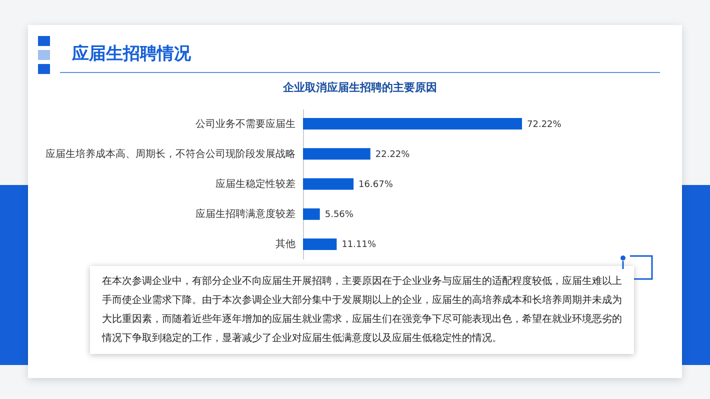 This screenshot has height=399, width=710. I want to click on y-tick-label: 应届生稳定性较差, so click(256, 184).